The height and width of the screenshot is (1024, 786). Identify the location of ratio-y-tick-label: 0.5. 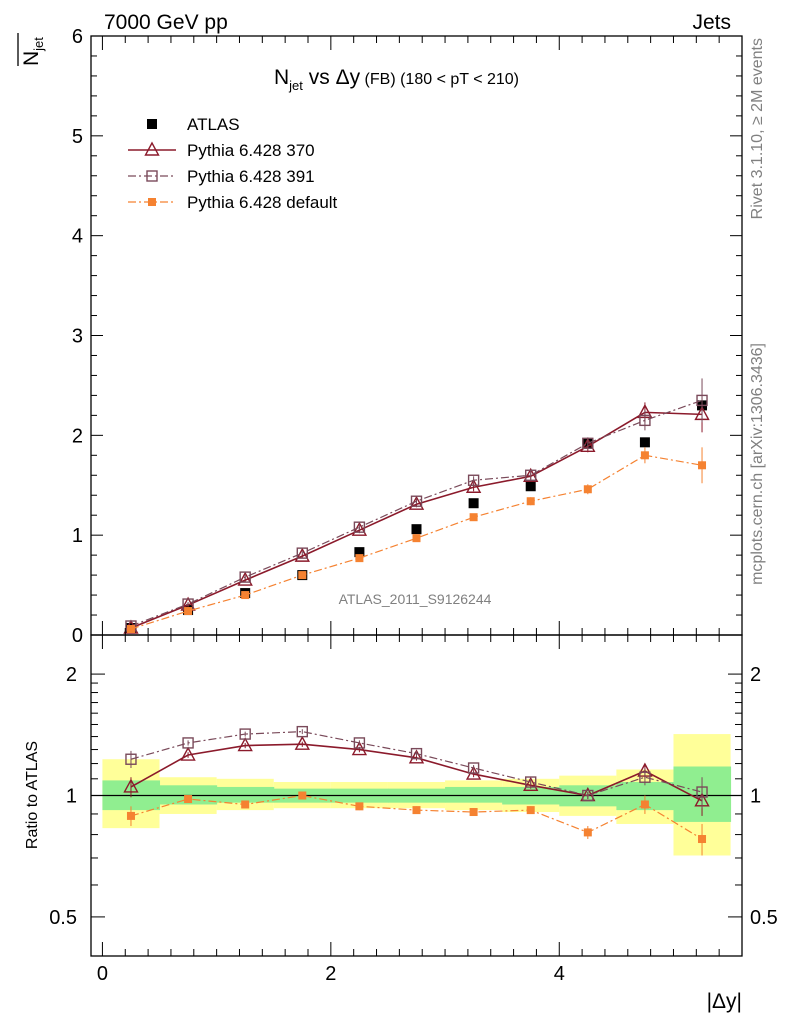
(63, 918).